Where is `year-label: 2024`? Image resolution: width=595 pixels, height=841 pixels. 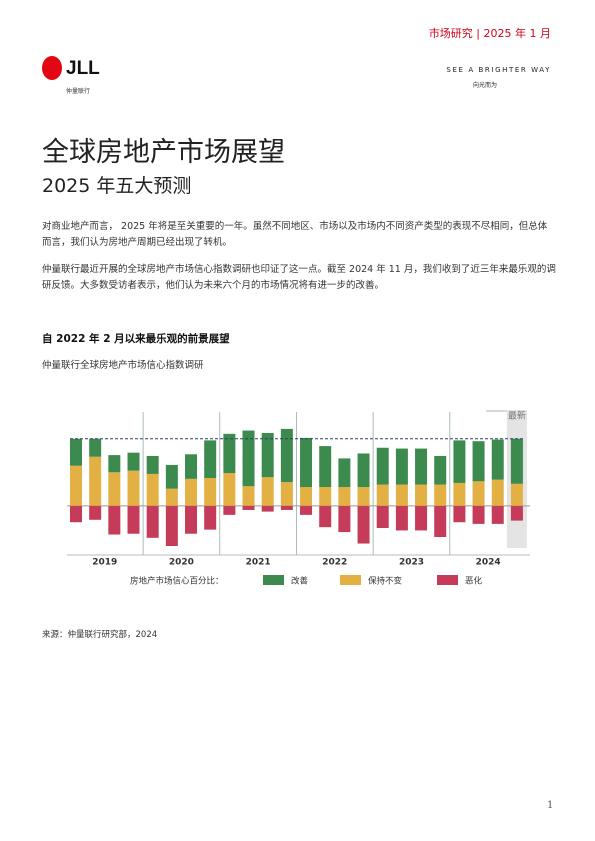
year-label: 2024 is located at coordinates (488, 563).